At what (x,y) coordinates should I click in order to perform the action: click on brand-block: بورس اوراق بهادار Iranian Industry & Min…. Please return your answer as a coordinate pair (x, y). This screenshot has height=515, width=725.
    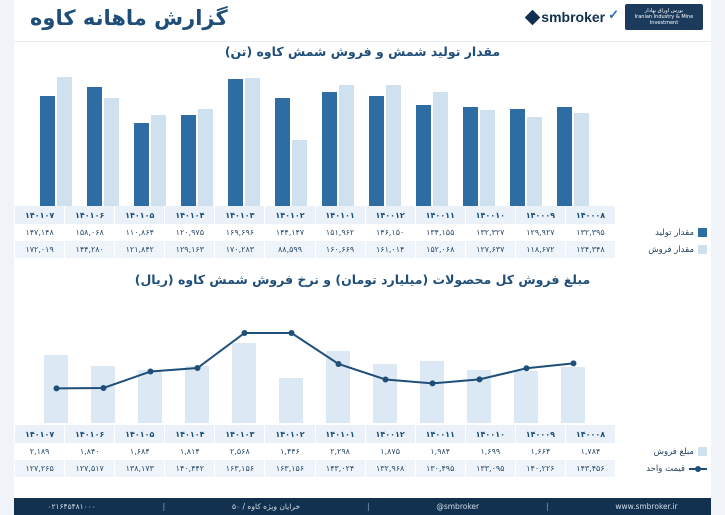
    Looking at the image, I should click on (614, 17).